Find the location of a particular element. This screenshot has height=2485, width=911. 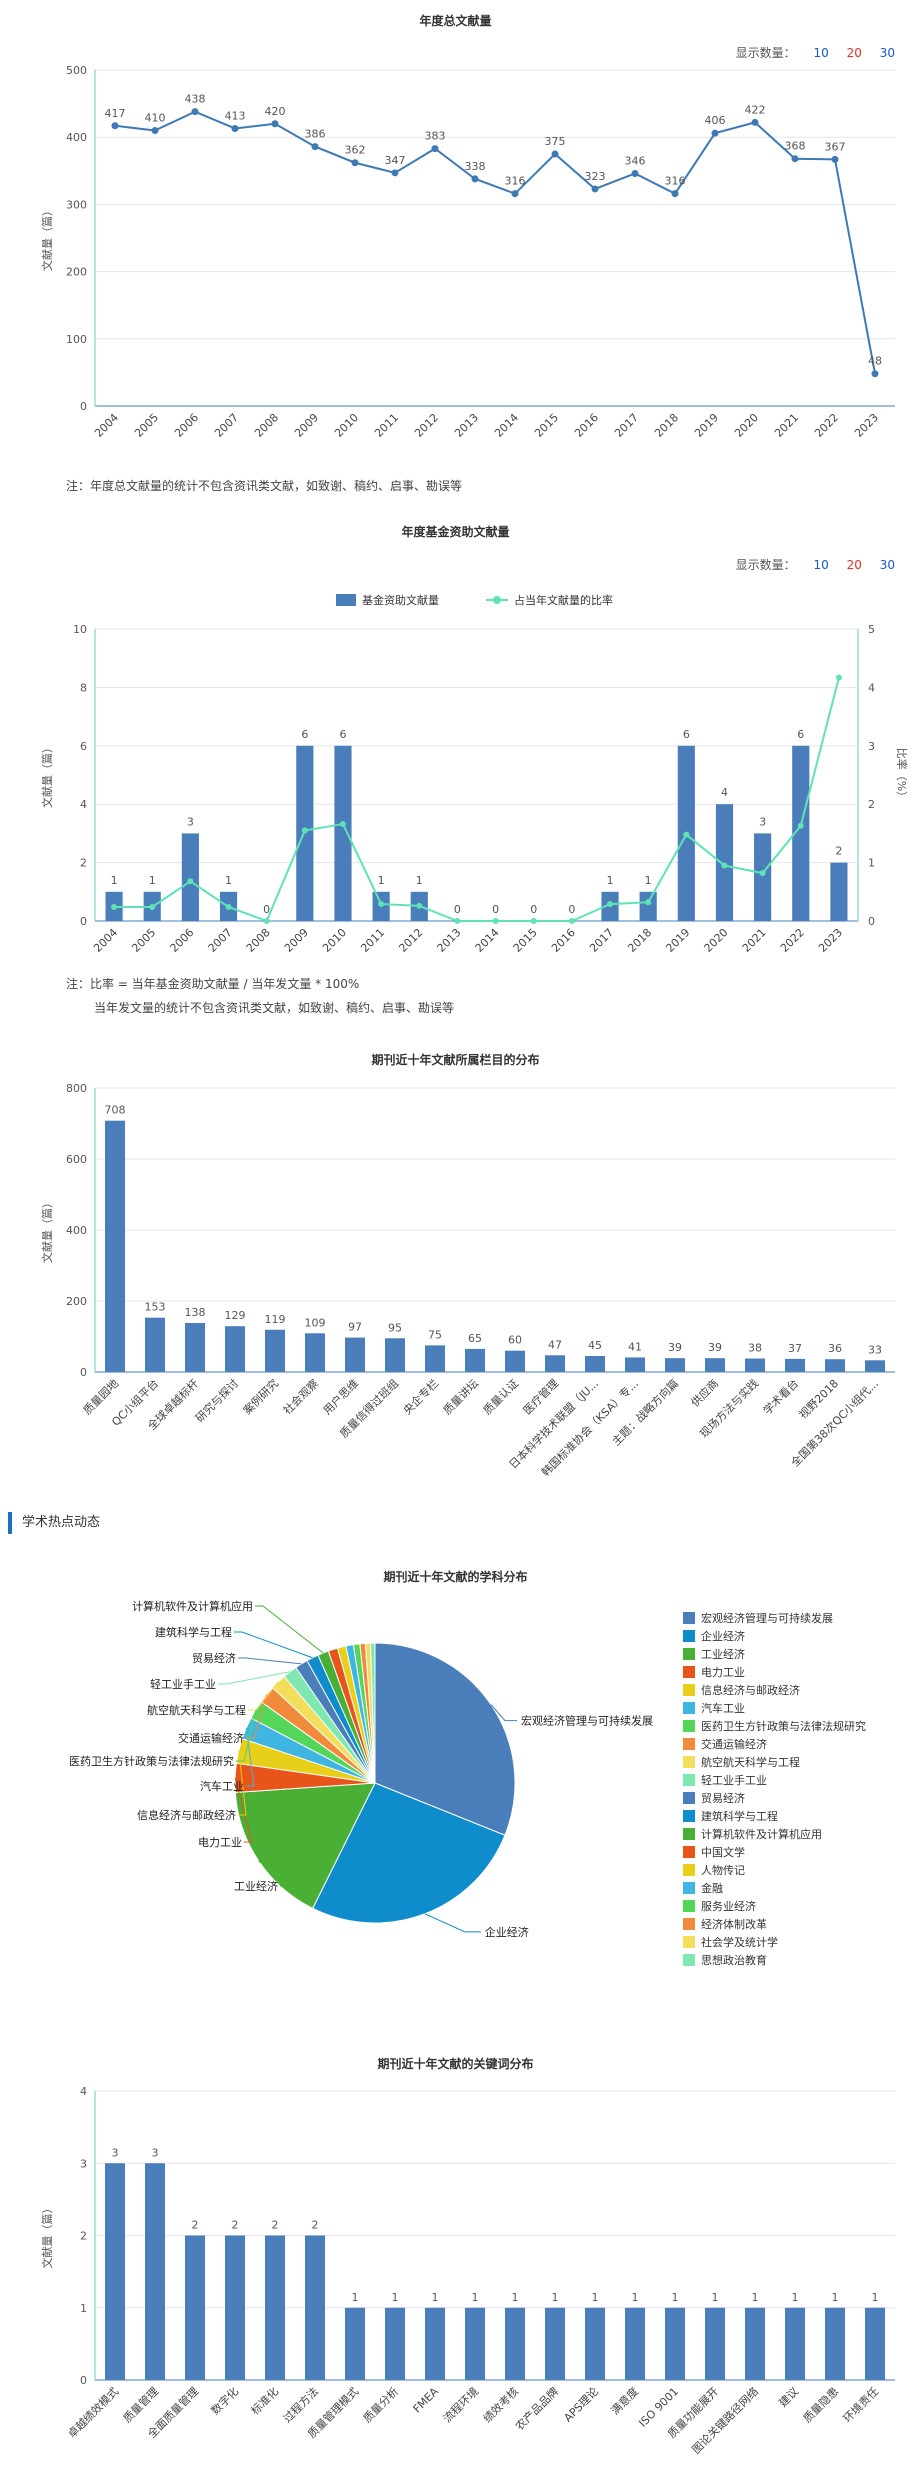

legend-item: 企业经济 is located at coordinates (774, 1637).